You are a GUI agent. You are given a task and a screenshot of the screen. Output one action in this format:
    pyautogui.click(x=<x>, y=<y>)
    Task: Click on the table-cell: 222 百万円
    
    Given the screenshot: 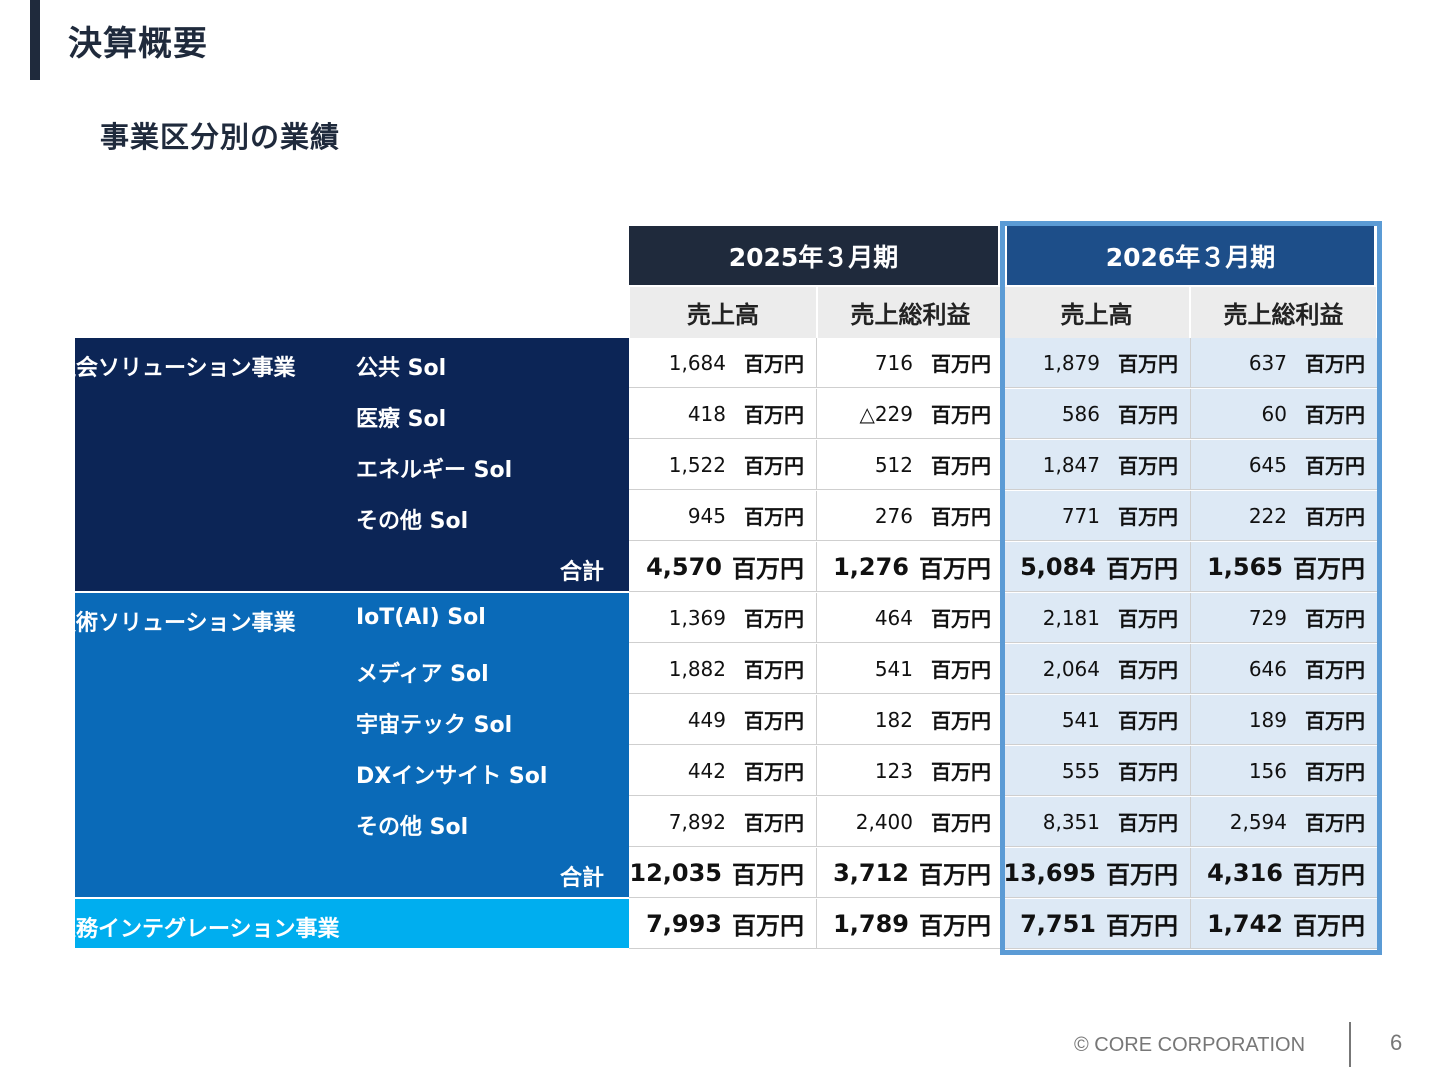 What is the action you would take?
    pyautogui.click(x=1284, y=516)
    